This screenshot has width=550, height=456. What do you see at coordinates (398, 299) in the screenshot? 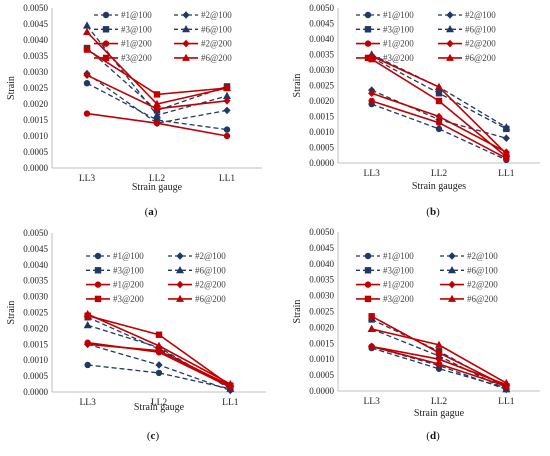
I see `legend-label: #3@200` at bounding box center [398, 299].